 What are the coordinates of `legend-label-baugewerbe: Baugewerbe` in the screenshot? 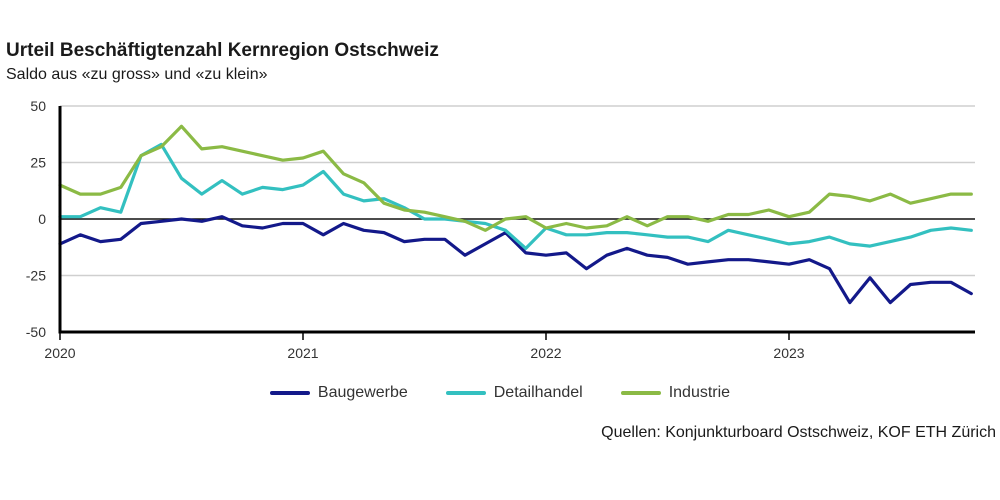 It's located at (362, 392).